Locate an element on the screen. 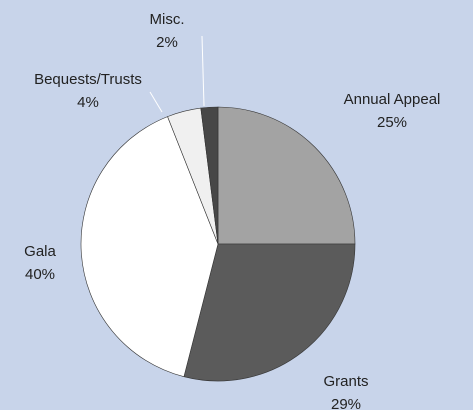 The width and height of the screenshot is (473, 410). slice-value-label: 40% is located at coordinates (40, 274).